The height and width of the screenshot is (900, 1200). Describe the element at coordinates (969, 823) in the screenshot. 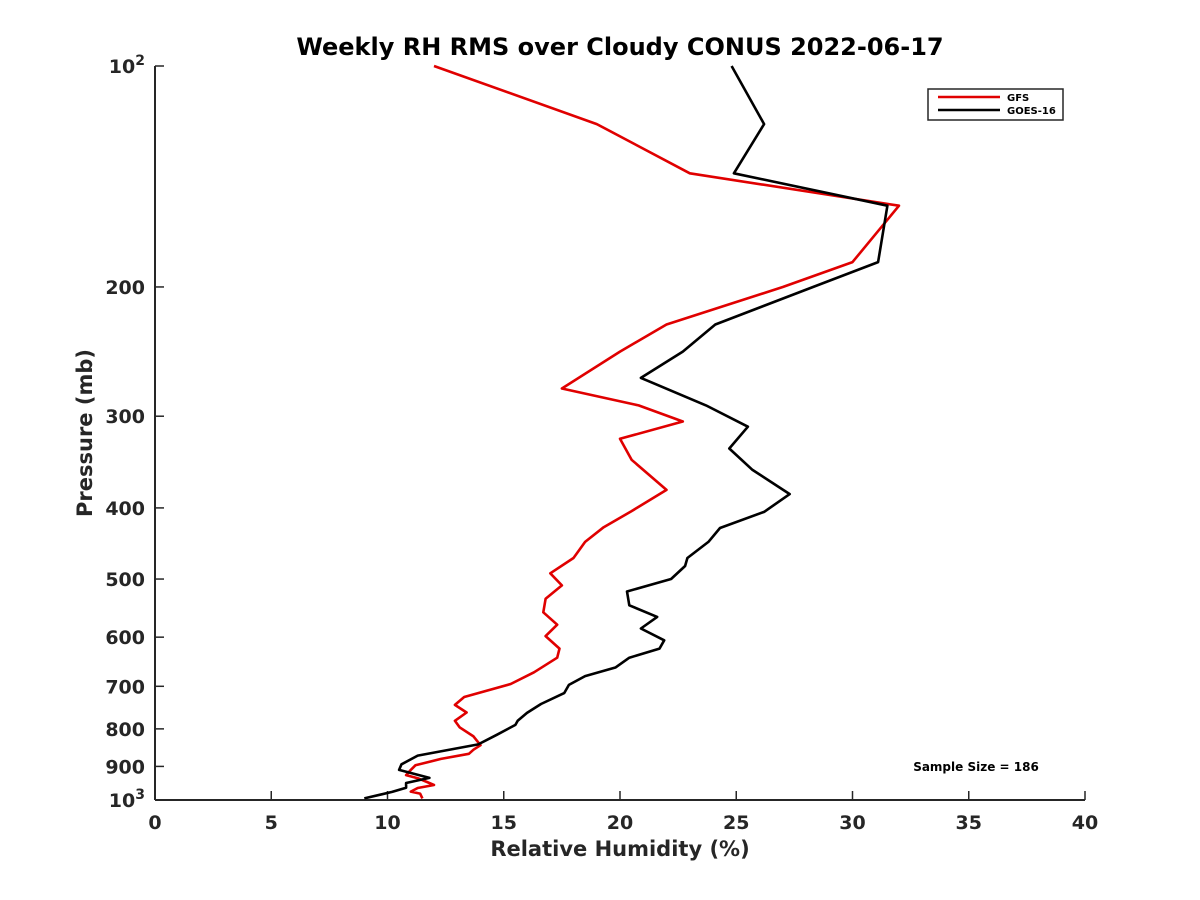

I see `x-tick-label: 35` at that location.